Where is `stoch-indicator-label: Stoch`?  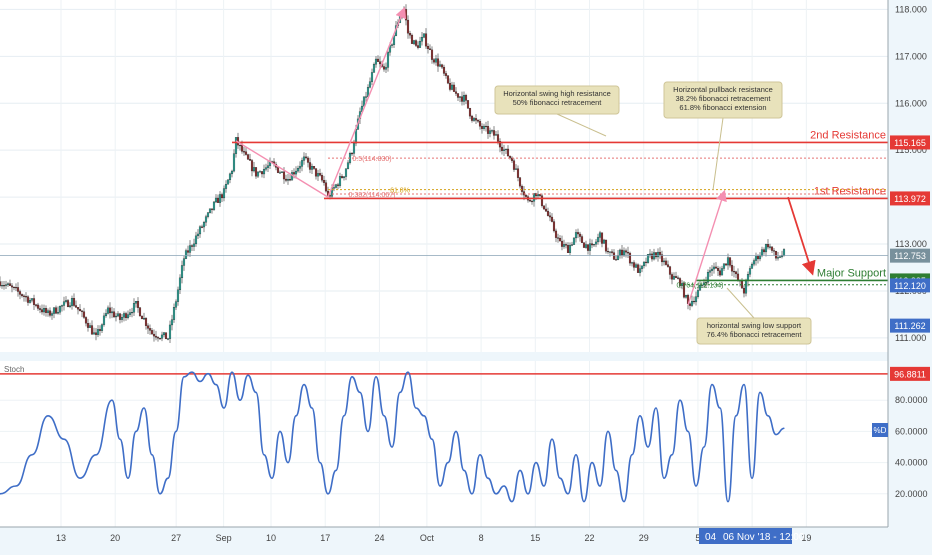
stoch-indicator-label: Stoch is located at coordinates (14, 369).